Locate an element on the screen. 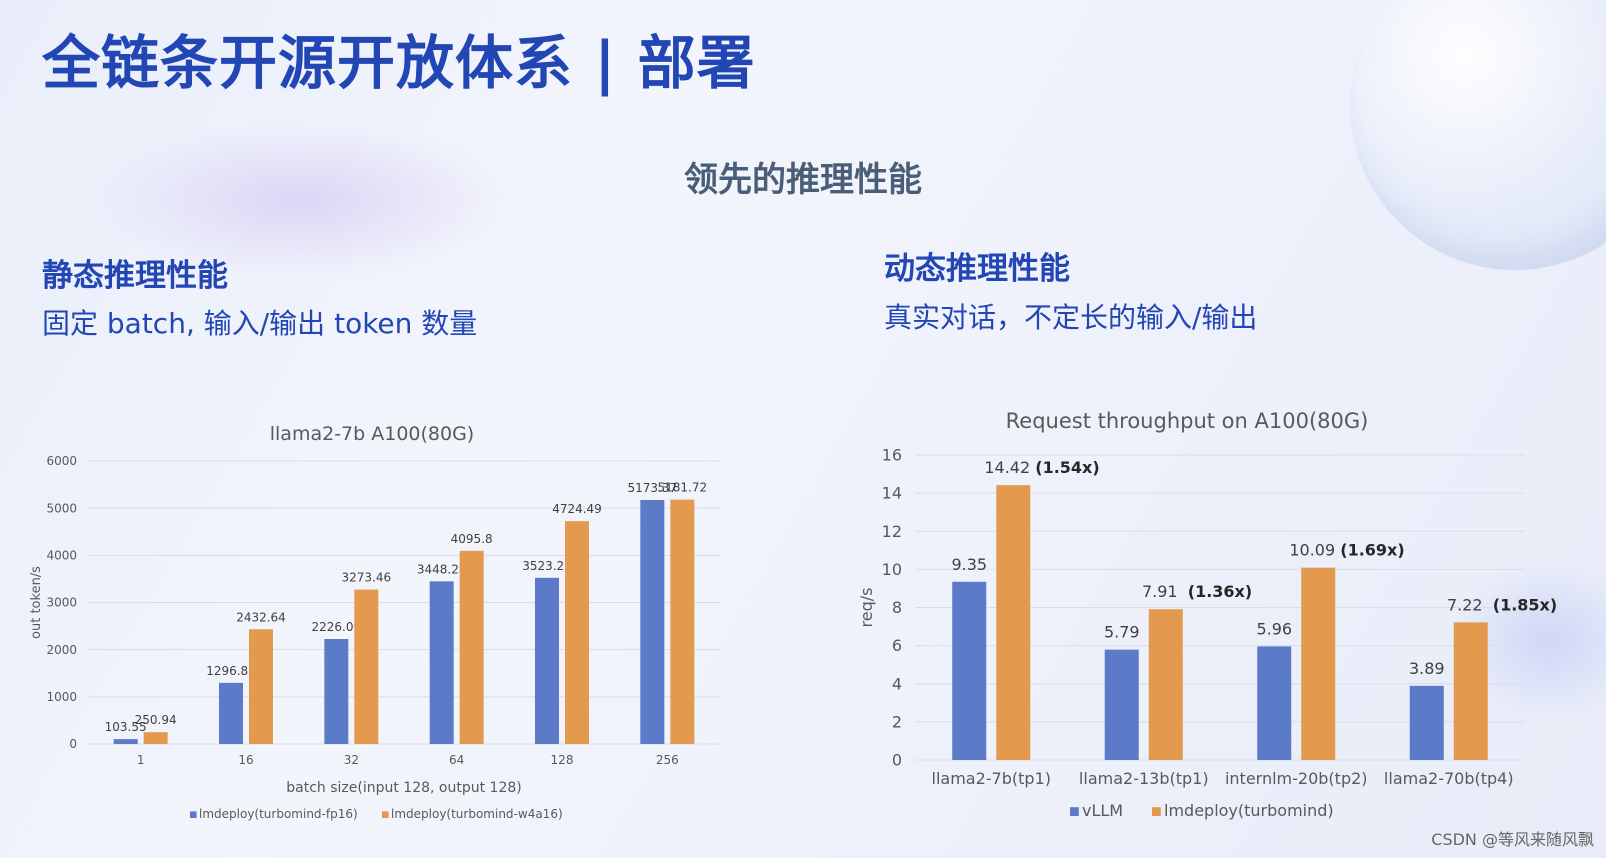 This screenshot has height=858, width=1606. data-label: 4724.49 is located at coordinates (577, 509).